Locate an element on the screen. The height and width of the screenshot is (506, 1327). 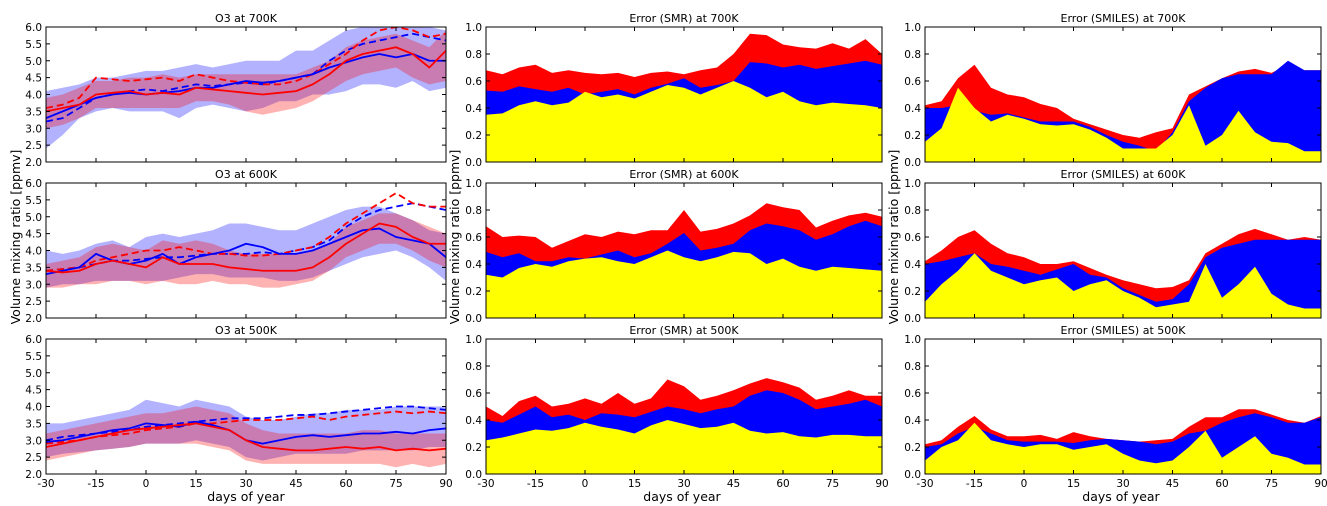
chart-title: Error (SMILES) at 600K is located at coordinates (1124, 174).